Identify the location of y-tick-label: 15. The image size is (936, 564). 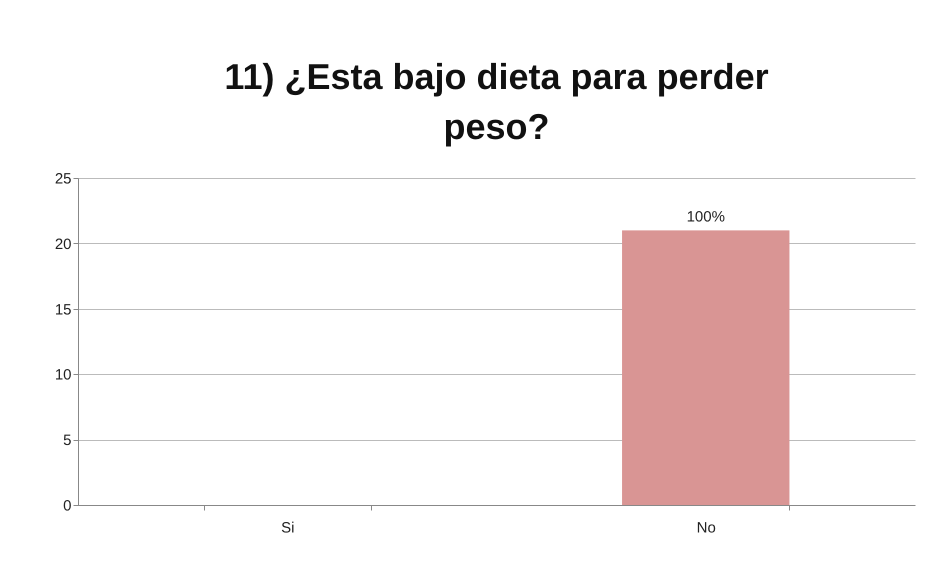
(63, 309).